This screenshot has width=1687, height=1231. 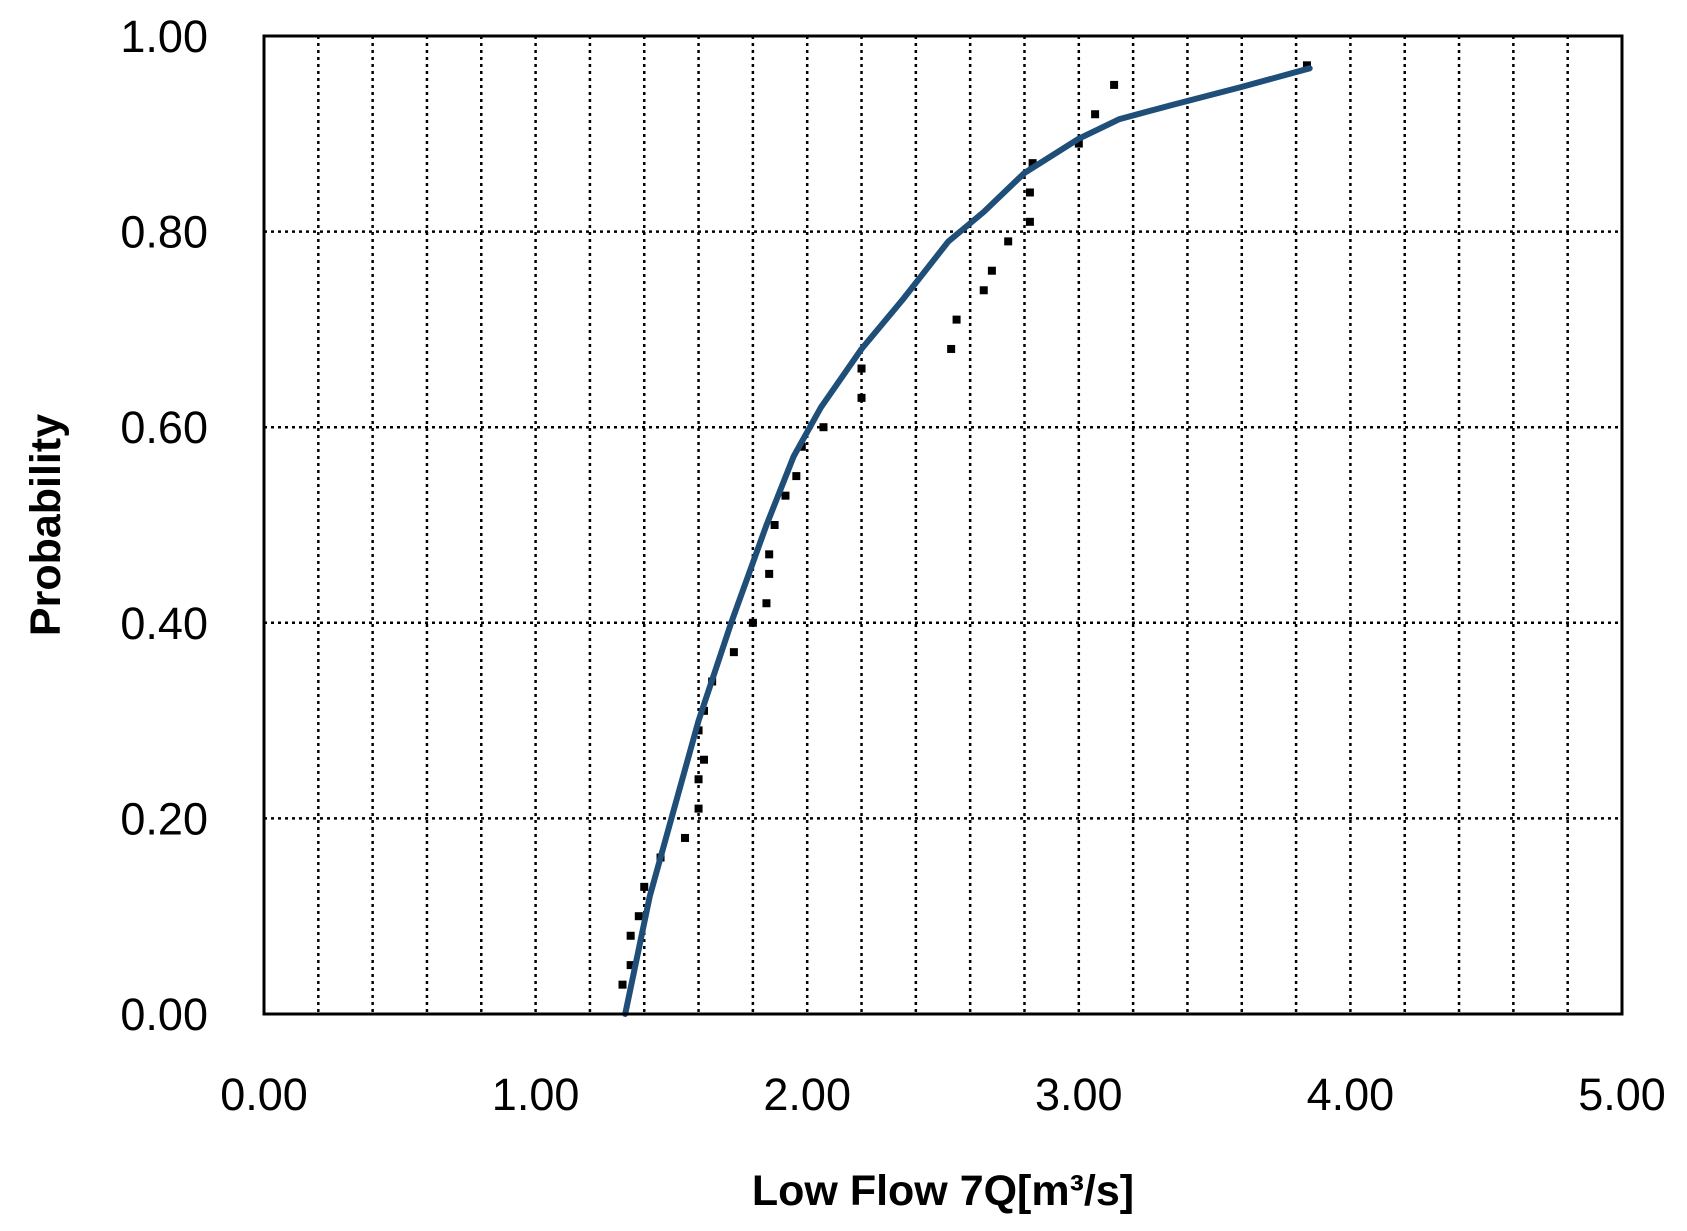 I want to click on y-tick-label: 0.80, so click(x=164, y=232).